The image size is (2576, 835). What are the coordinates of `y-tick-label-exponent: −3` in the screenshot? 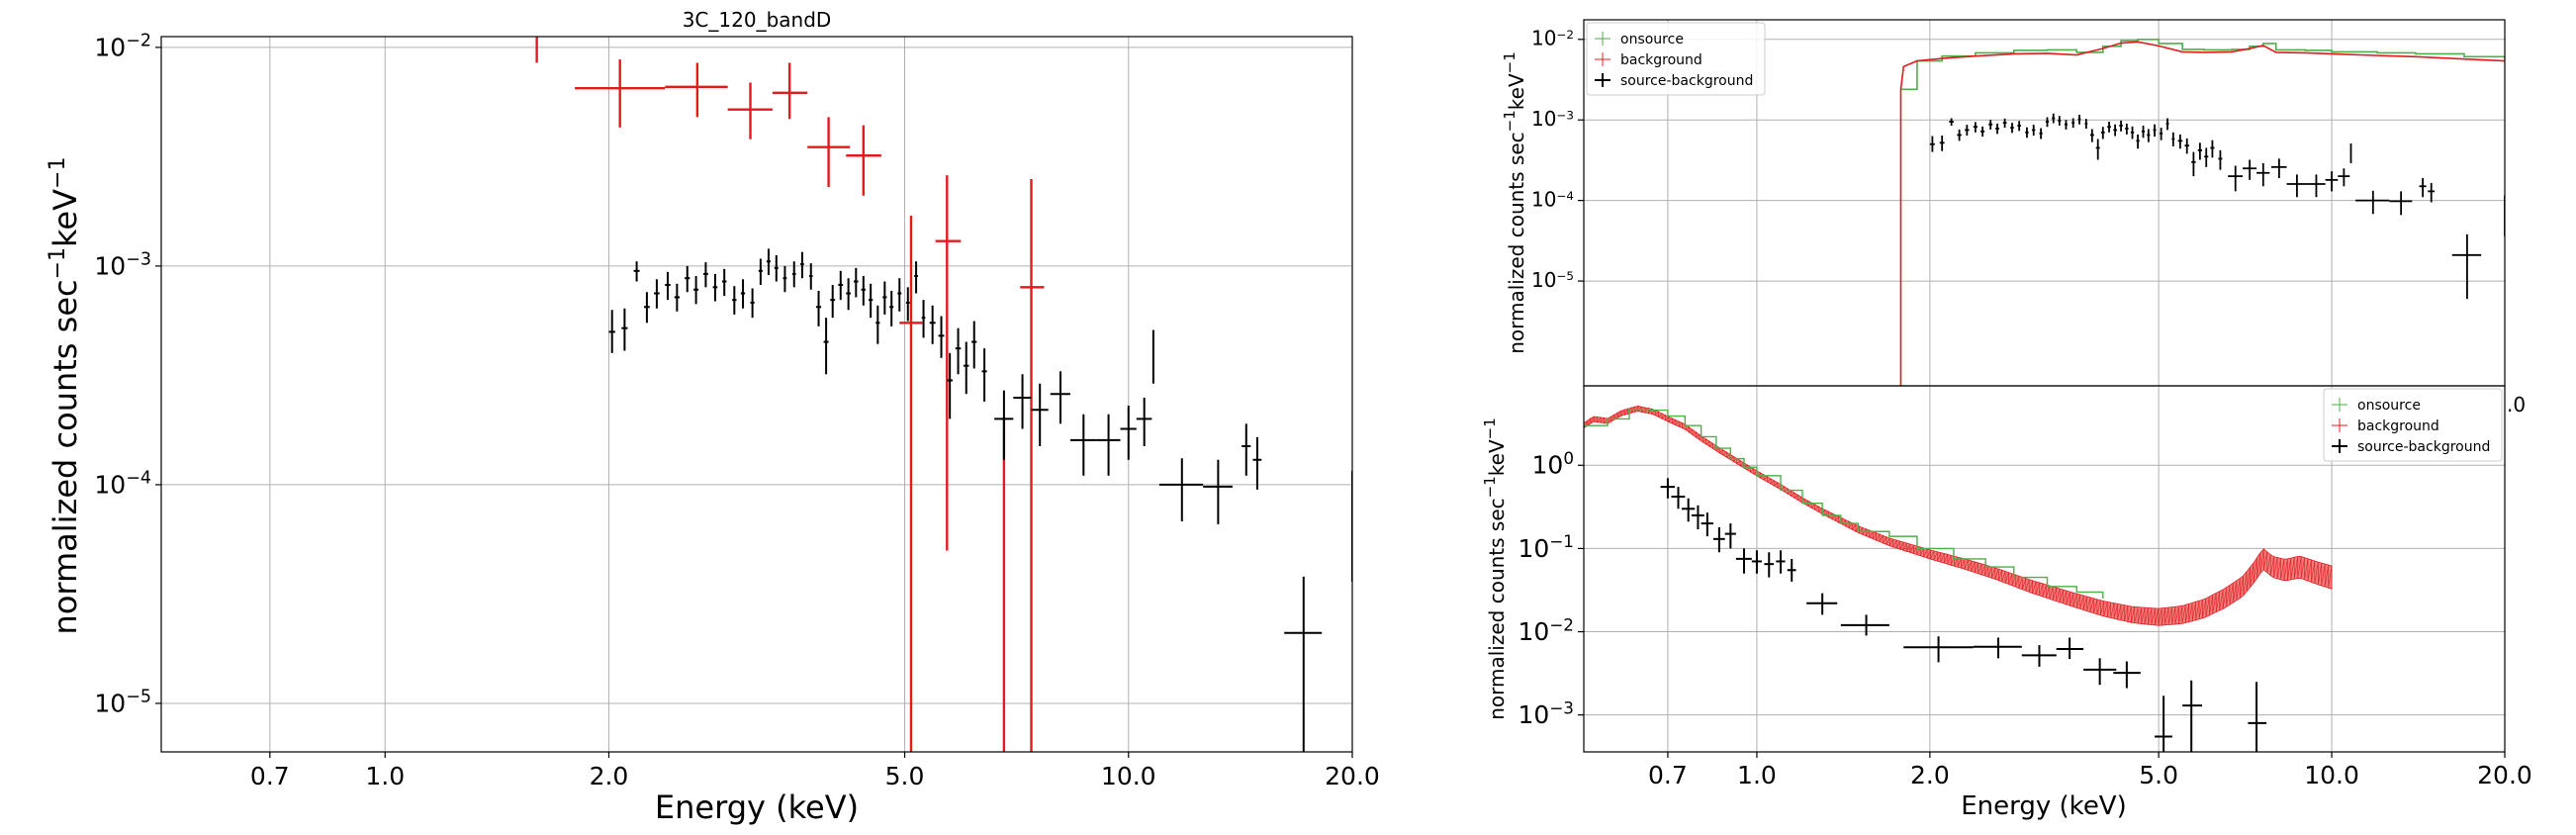 It's located at (1561, 707).